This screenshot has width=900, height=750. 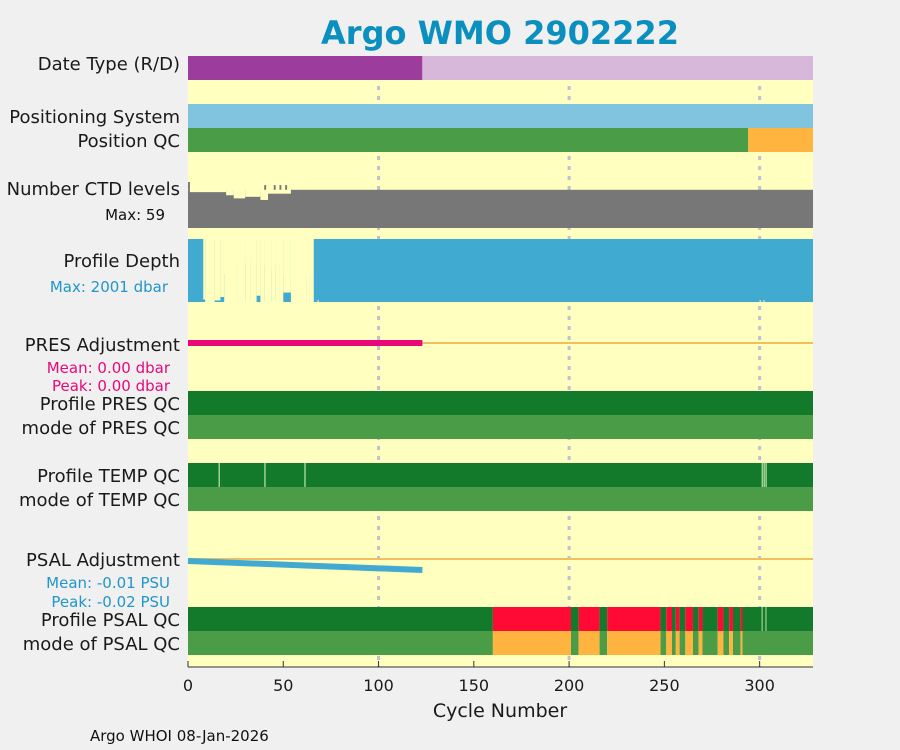 I want to click on pres-mean-label: Mean: 0.00 dbar, so click(x=109, y=368).